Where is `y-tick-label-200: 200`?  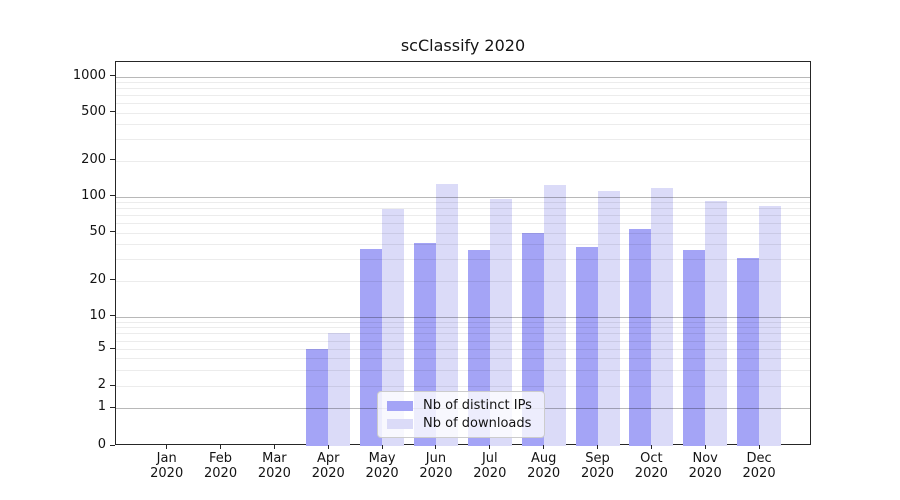 y-tick-label-200: 200 is located at coordinates (93, 159).